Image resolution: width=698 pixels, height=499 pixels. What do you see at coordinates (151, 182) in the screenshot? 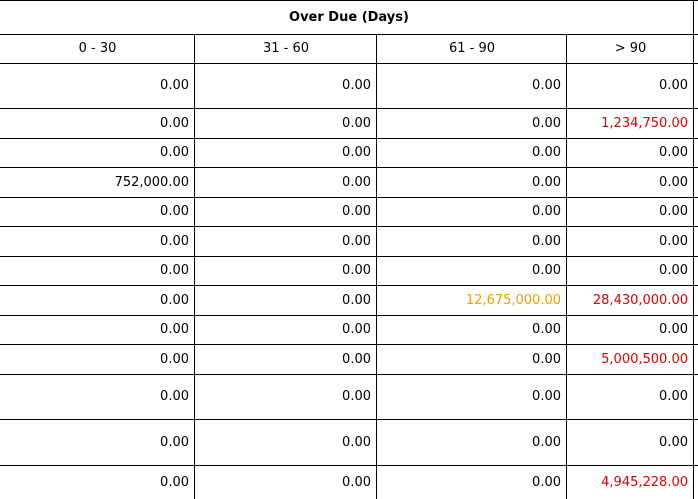
I see `table-cell: 752,000.00` at bounding box center [151, 182].